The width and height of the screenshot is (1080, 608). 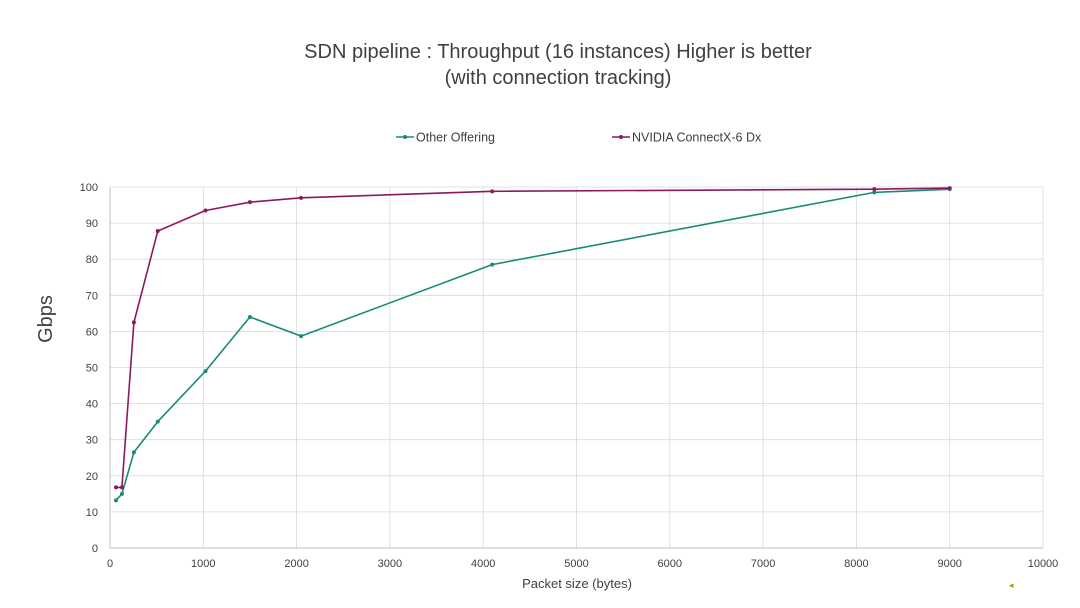 I want to click on y-tick-label: 0, so click(x=95, y=549).